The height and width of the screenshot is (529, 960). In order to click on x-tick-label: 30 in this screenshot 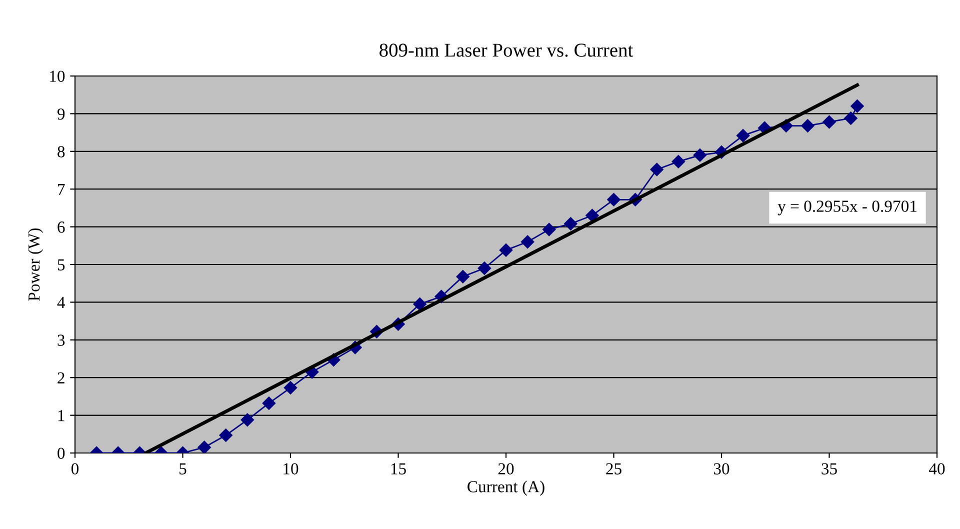, I will do `click(722, 468)`.